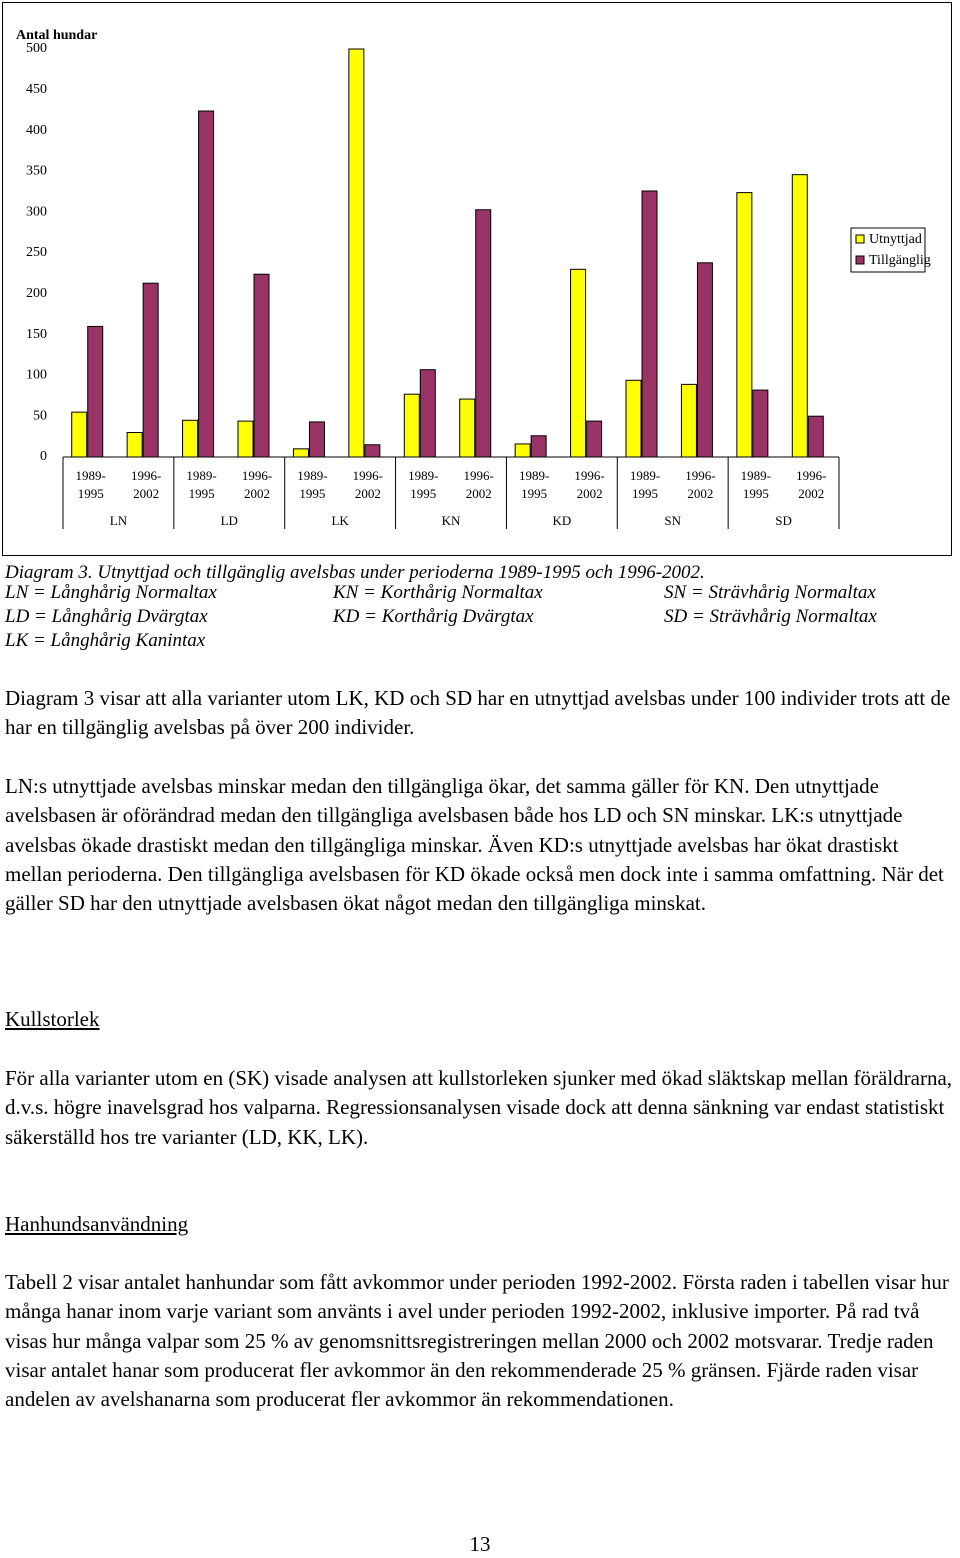  Describe the element at coordinates (562, 520) in the screenshot. I see `group-label: KD` at that location.